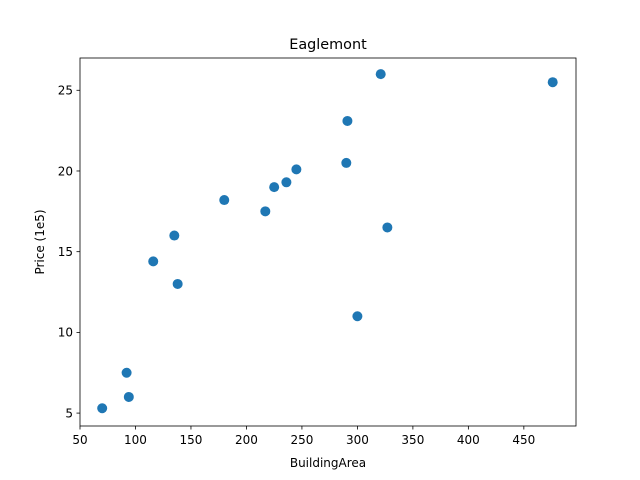 This screenshot has height=480, width=640. What do you see at coordinates (191, 440) in the screenshot?
I see `x-tick-label: 150` at bounding box center [191, 440].